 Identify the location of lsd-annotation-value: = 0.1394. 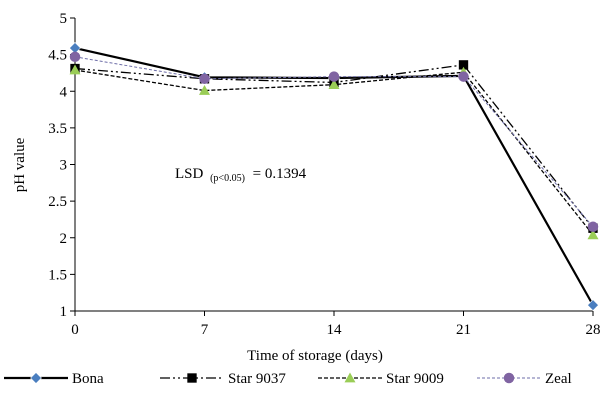
(280, 174).